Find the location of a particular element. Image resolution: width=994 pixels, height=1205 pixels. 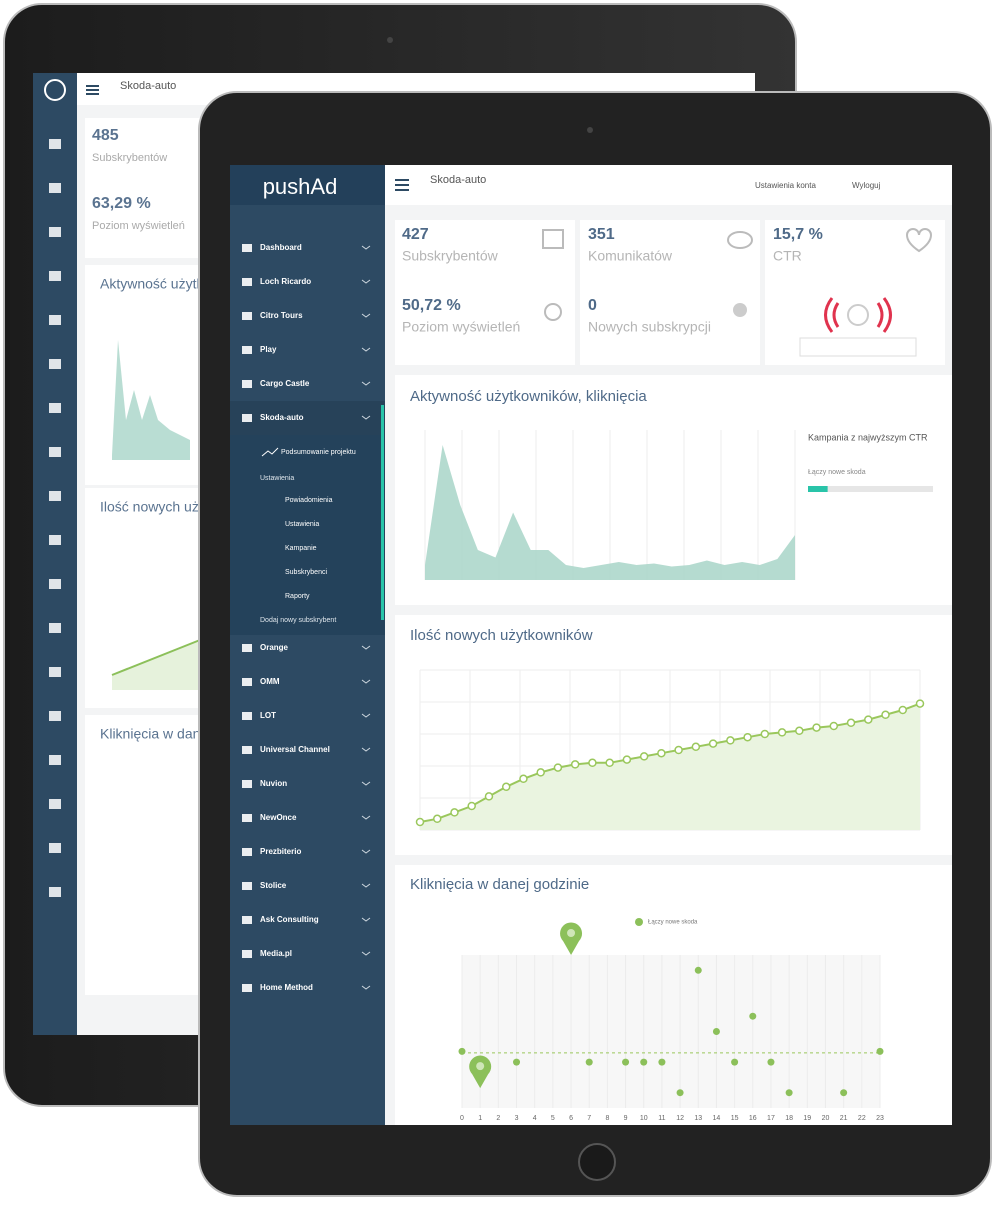

pin is located at coordinates (571, 938).